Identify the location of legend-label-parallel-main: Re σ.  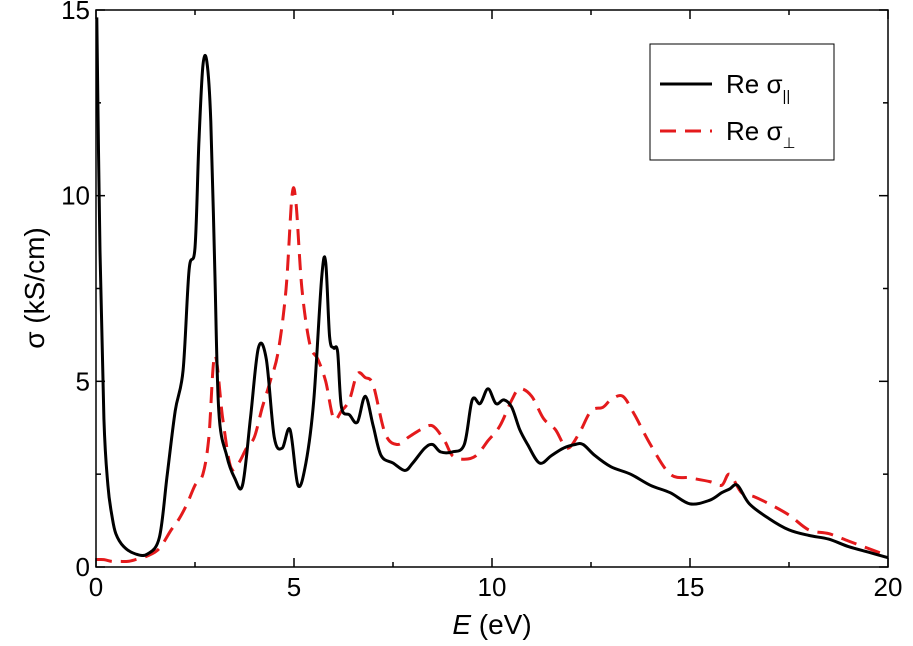
(754, 84).